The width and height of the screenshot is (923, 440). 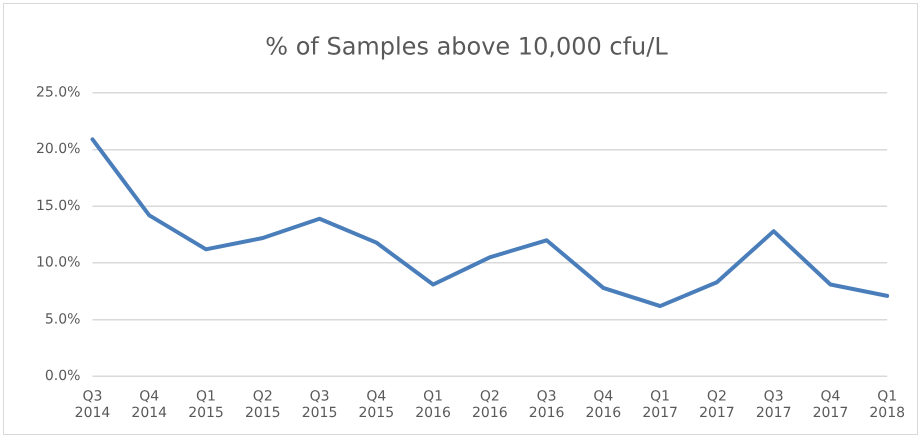 What do you see at coordinates (490, 405) in the screenshot?
I see `x-tick-label: Q2 2016` at bounding box center [490, 405].